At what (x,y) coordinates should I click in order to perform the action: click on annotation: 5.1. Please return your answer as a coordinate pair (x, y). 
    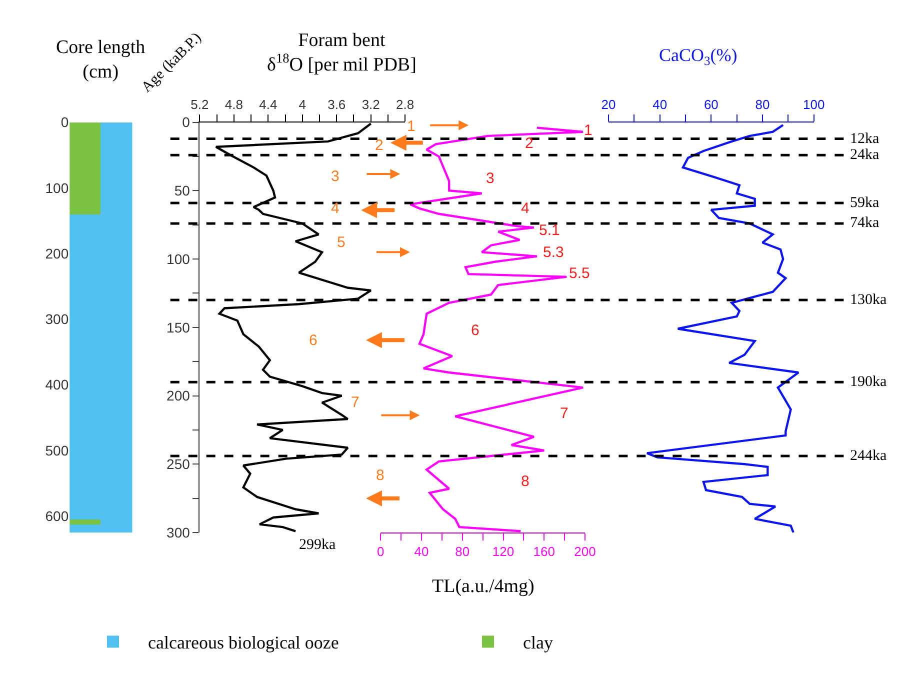
    Looking at the image, I should click on (549, 230).